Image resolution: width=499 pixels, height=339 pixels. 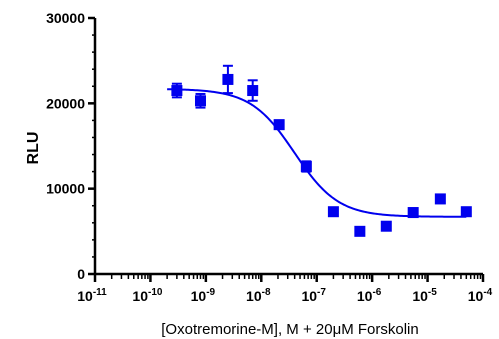 I want to click on x-tick-label: 10⁻¹¹, so click(x=92, y=295).